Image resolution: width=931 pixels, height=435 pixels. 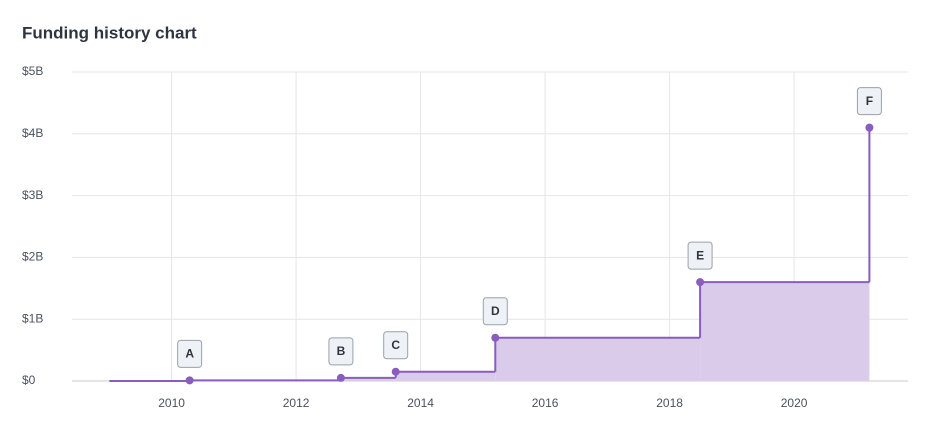 I want to click on x-tick-label: 2010, so click(x=171, y=403).